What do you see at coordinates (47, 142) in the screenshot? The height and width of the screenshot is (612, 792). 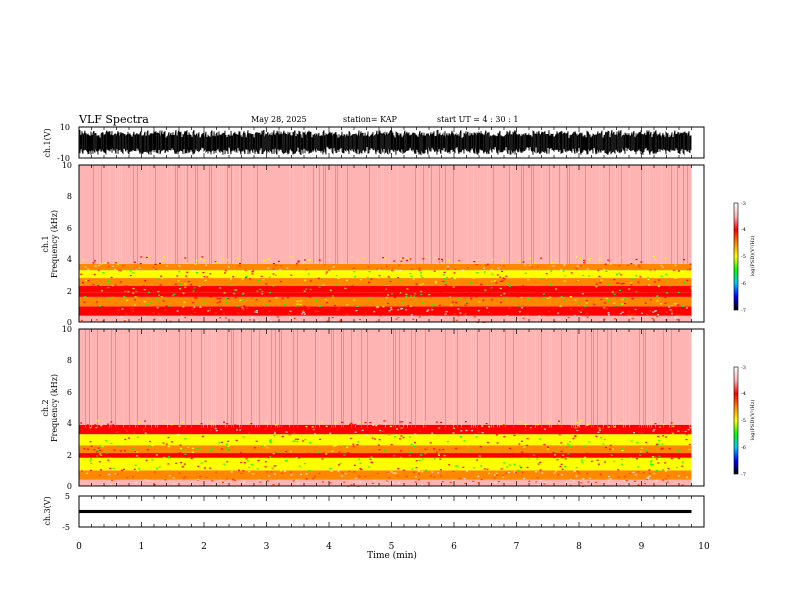 I see `ch1-ylabel: ch.1(V)` at bounding box center [47, 142].